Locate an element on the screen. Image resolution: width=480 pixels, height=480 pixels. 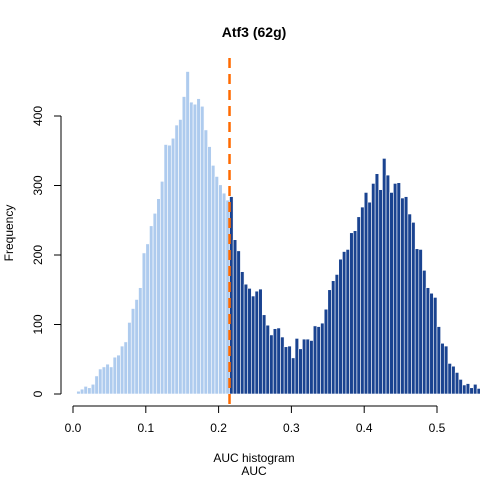
x-axis-label: AUC histogram is located at coordinates (253, 458).